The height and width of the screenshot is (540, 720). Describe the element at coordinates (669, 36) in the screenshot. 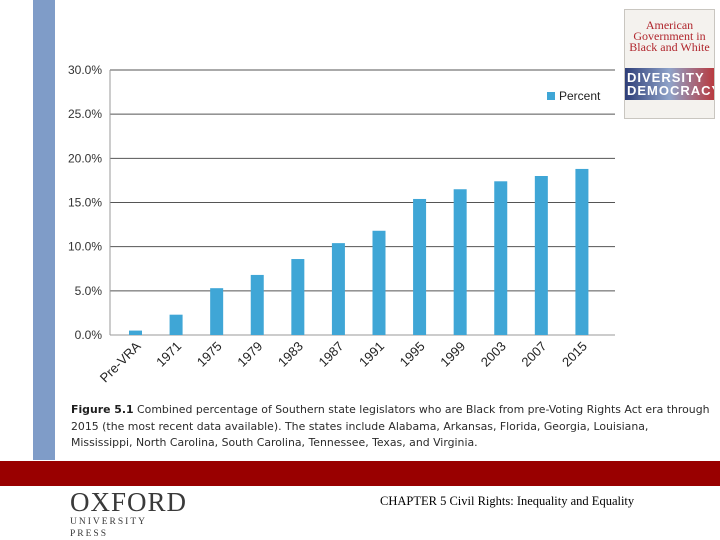

I see `book-cover-title: American Government in Black and White` at that location.